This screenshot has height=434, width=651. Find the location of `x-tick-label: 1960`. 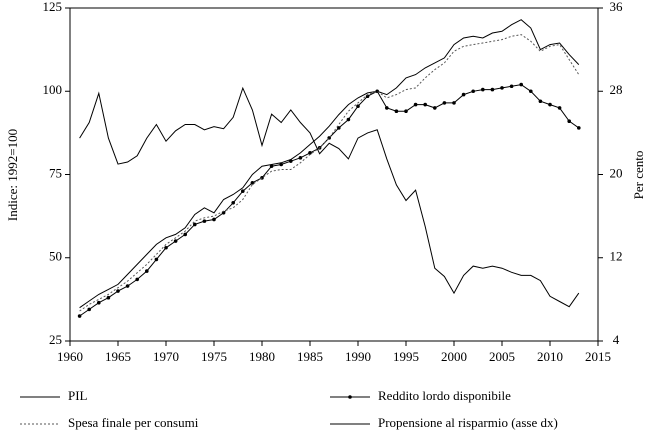

x-tick-label: 1960 is located at coordinates (70, 356).